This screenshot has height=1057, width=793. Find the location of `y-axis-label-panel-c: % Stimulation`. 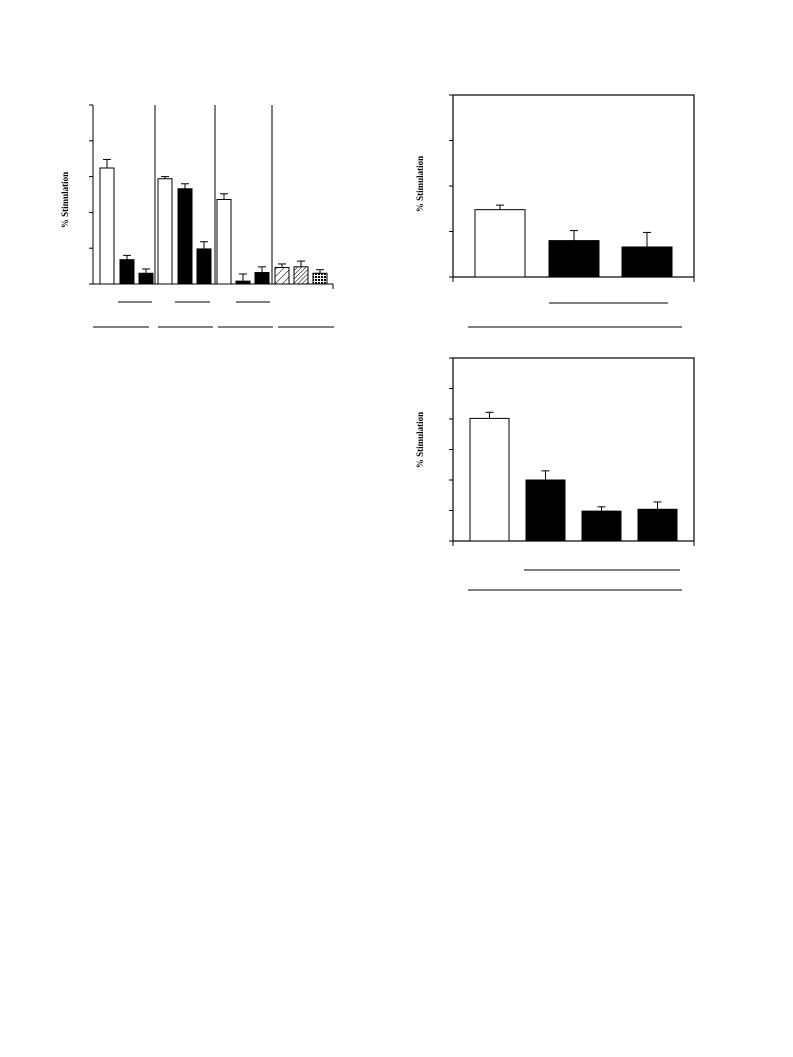

y-axis-label-panel-c: % Stimulation is located at coordinates (420, 440).